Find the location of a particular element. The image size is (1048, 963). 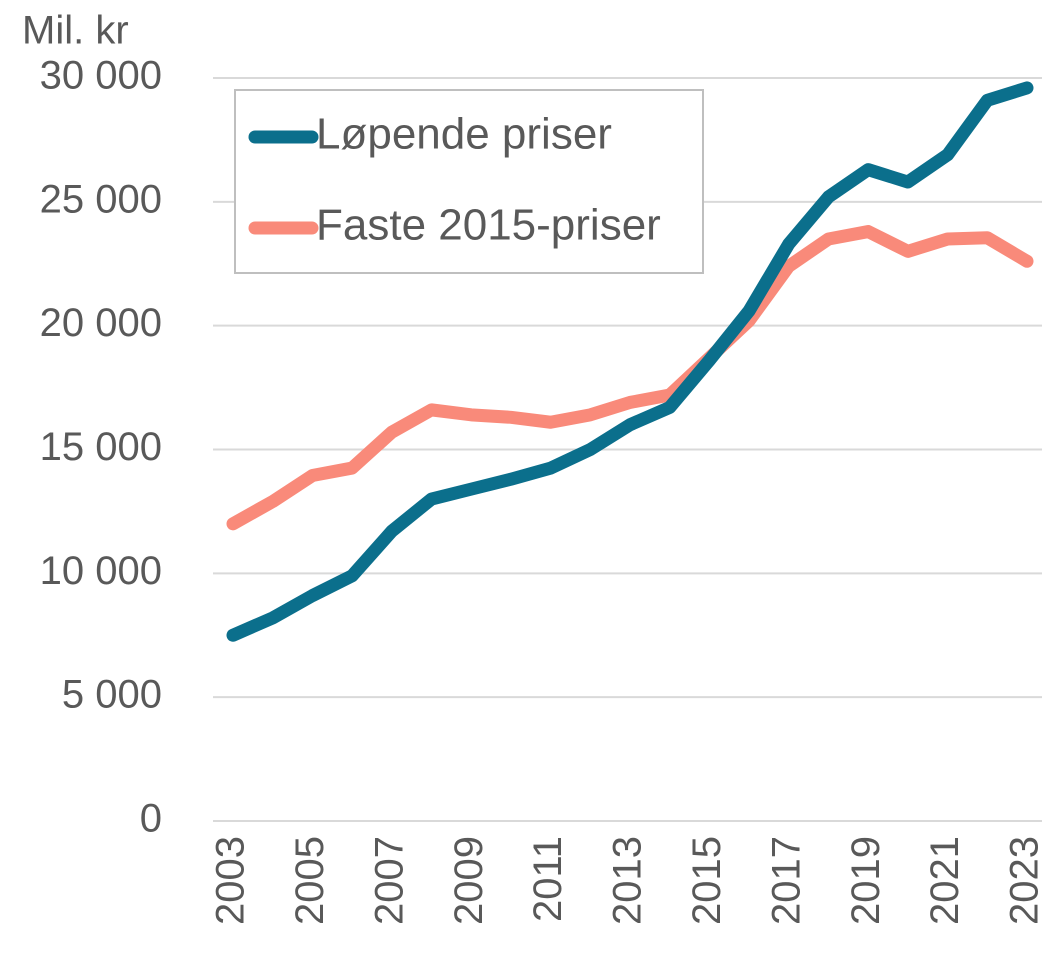

y-tick-label: 15 000 is located at coordinates (101, 447).